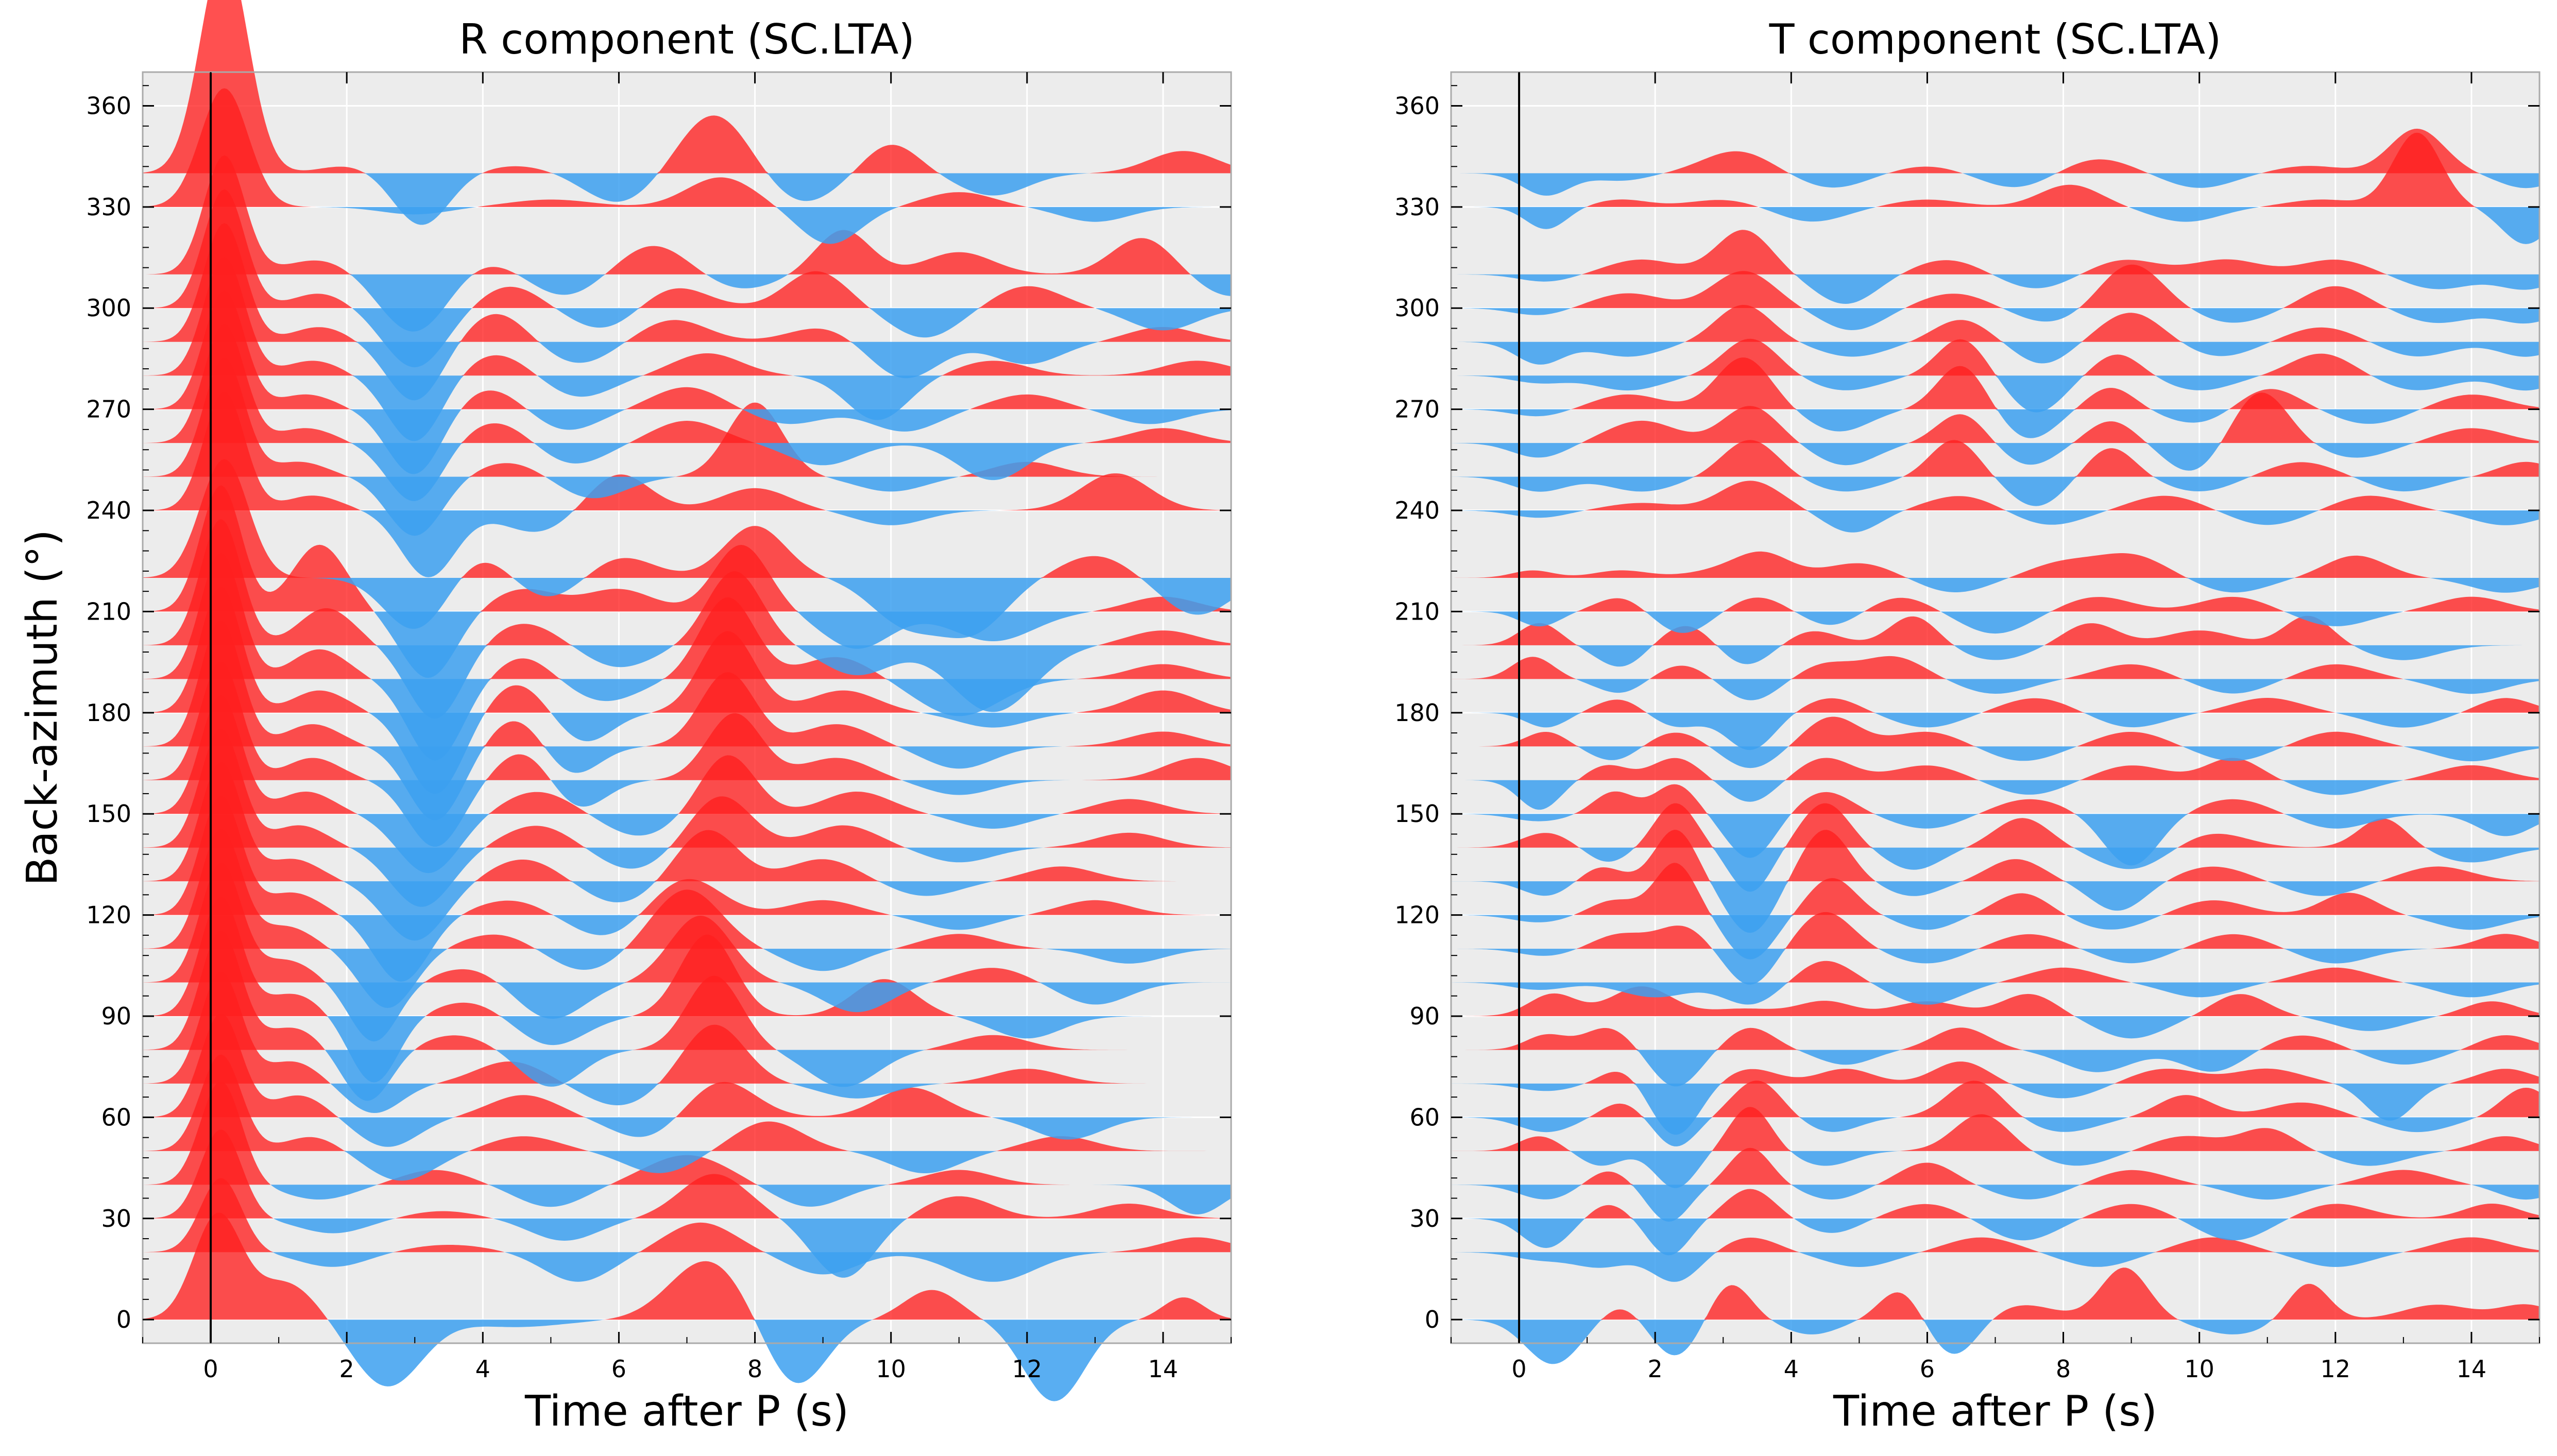 This screenshot has height=1456, width=2557. Describe the element at coordinates (1995, 1411) in the screenshot. I see `t-panel-x-axis-label: Time after P (s)` at that location.